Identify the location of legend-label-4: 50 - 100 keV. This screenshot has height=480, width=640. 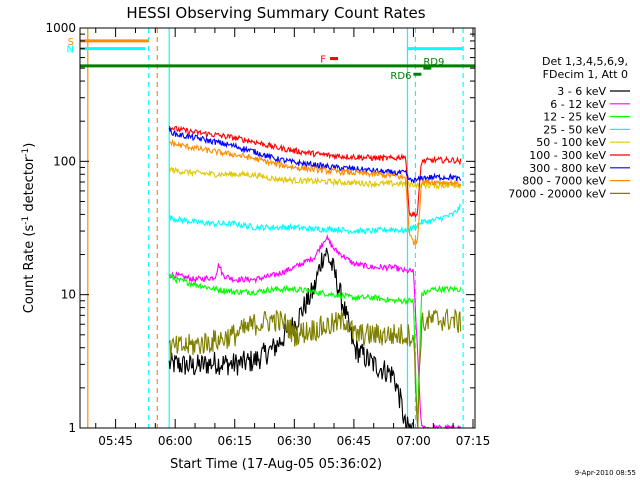
(571, 142).